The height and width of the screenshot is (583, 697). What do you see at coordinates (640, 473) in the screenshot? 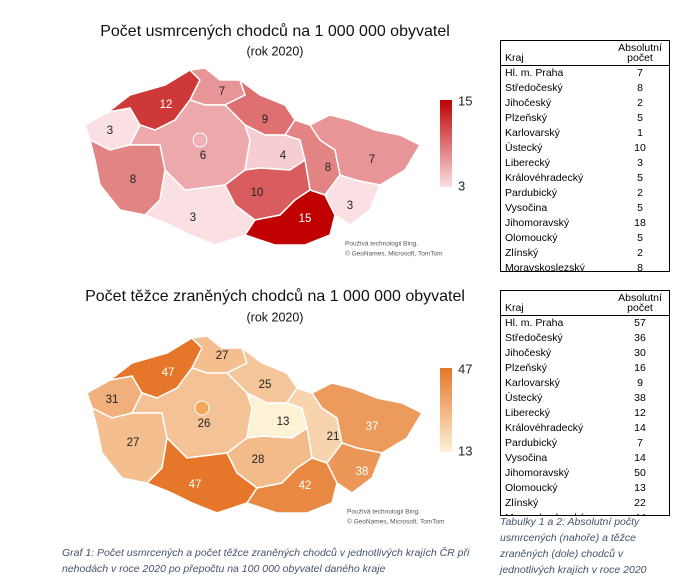
I see `count-cell: 50` at bounding box center [640, 473].